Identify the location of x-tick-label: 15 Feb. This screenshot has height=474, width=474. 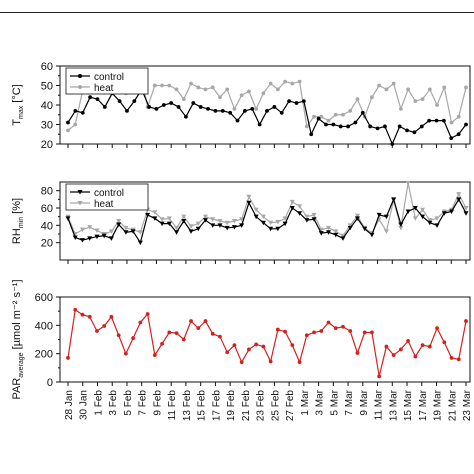
(202, 406).